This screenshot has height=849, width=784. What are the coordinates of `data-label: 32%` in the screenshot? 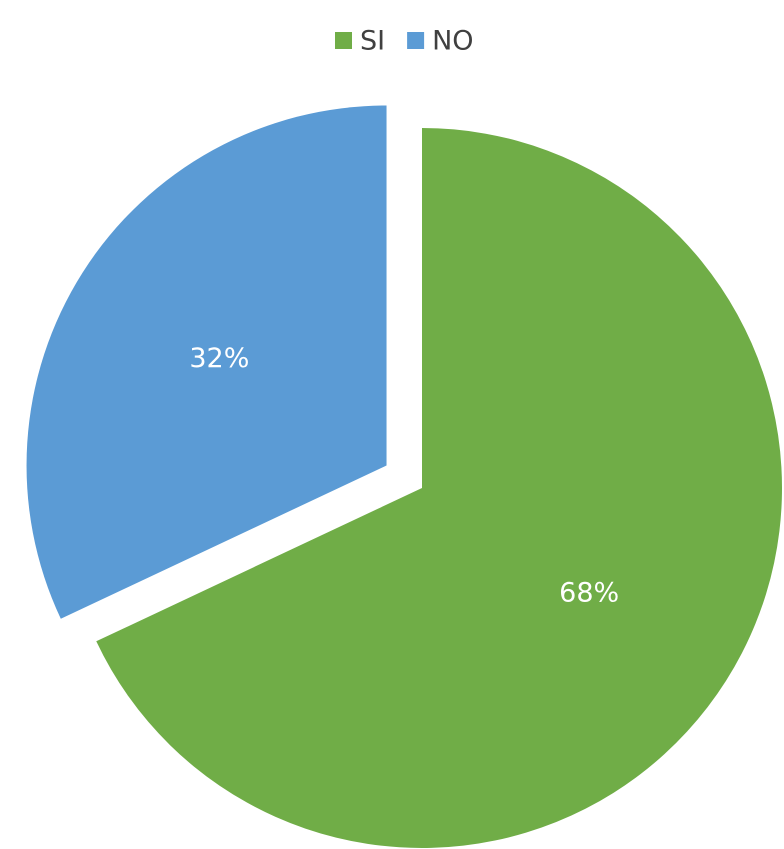 It's located at (219, 358).